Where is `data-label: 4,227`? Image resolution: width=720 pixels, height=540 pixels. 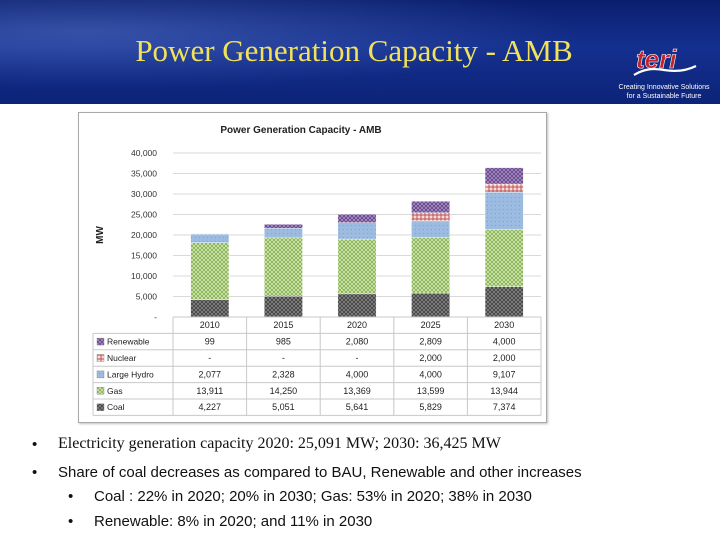 data-label: 4,227 is located at coordinates (210, 407).